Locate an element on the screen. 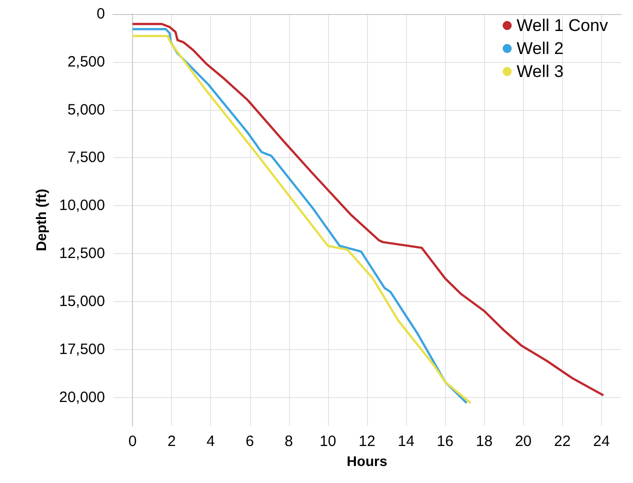  y-tick-label: 5,000 is located at coordinates (86, 109).